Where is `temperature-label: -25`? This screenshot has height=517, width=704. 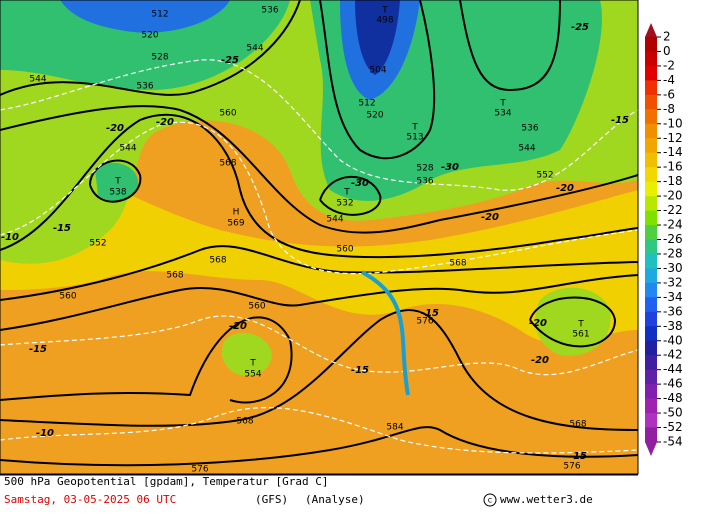
temperature-label: -25 is located at coordinates (230, 60).